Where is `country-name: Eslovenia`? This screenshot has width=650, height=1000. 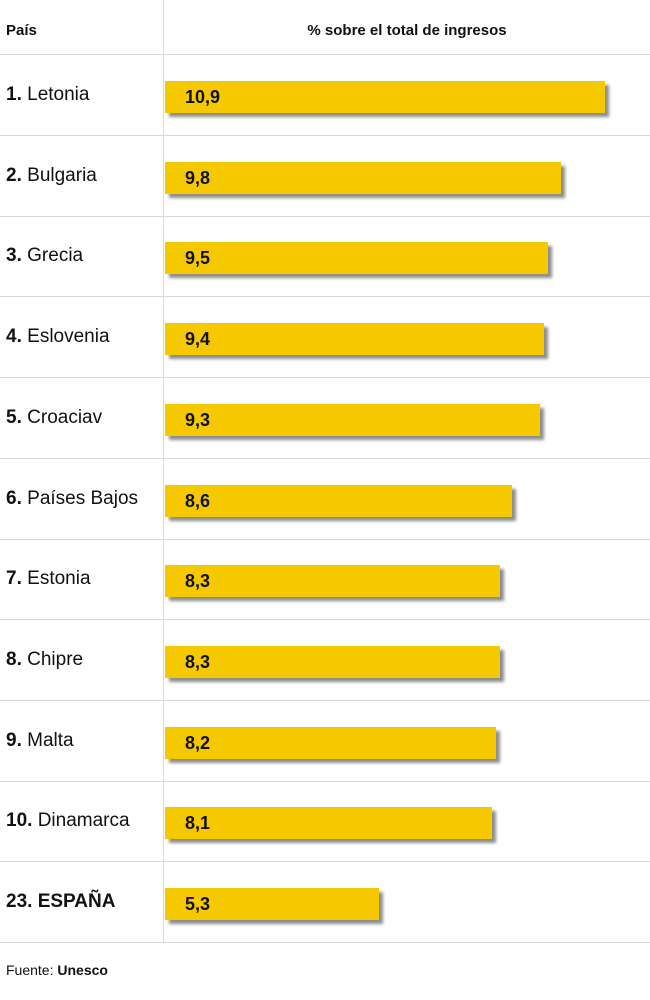 country-name: Eslovenia is located at coordinates (68, 337).